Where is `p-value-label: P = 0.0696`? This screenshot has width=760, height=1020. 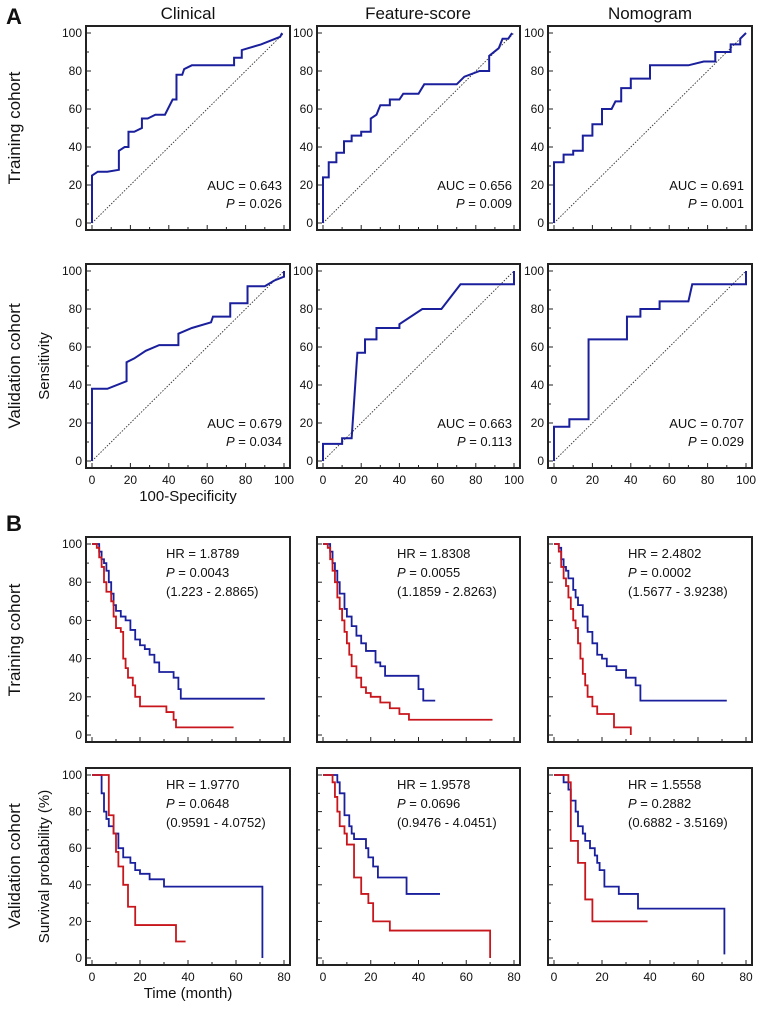 p-value-label: P = 0.0696 is located at coordinates (428, 803).